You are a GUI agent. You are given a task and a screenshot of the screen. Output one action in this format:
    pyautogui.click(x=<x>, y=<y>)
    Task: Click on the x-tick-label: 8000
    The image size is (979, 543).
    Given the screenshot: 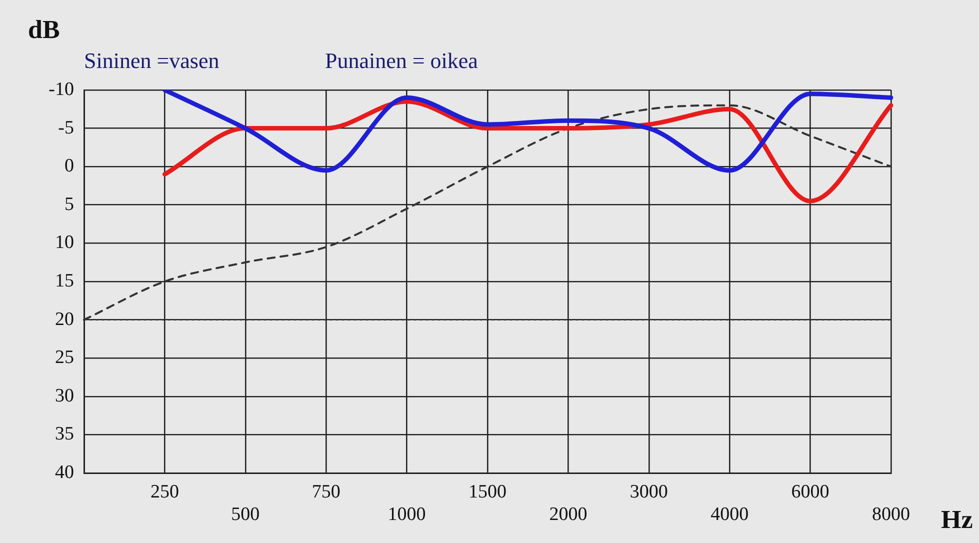 What is the action you would take?
    pyautogui.click(x=891, y=515)
    